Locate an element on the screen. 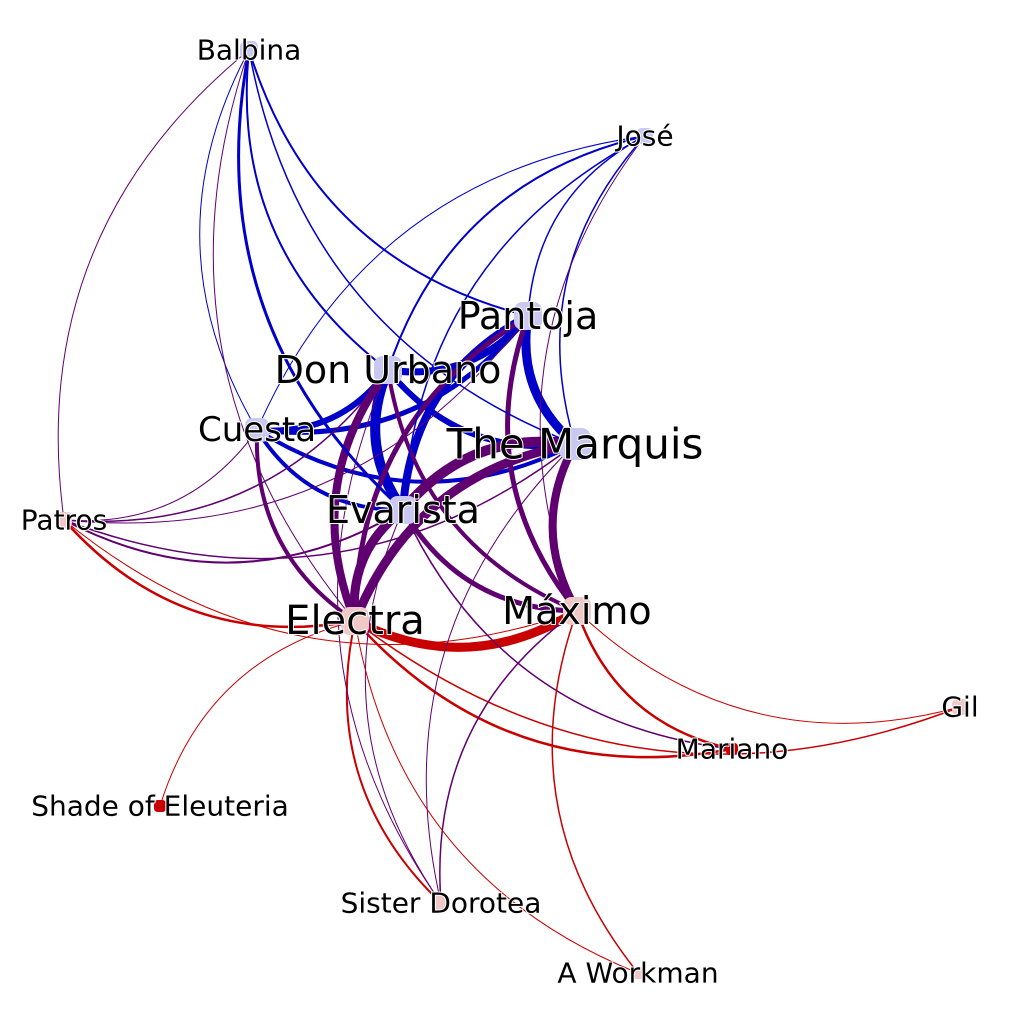 This screenshot has height=1024, width=1024. edge-don_urbano-evarista is located at coordinates (389, 440).